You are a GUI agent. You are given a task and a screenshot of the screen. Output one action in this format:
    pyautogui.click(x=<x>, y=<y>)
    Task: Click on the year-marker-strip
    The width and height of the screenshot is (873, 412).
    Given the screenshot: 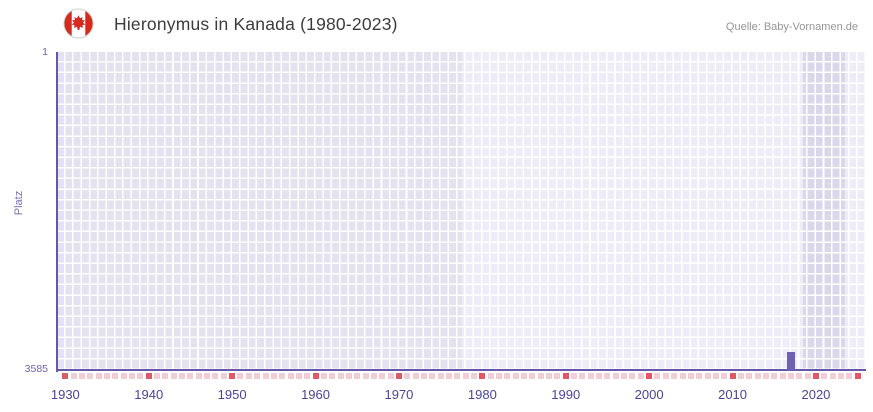 What is the action you would take?
    pyautogui.click(x=461, y=376)
    